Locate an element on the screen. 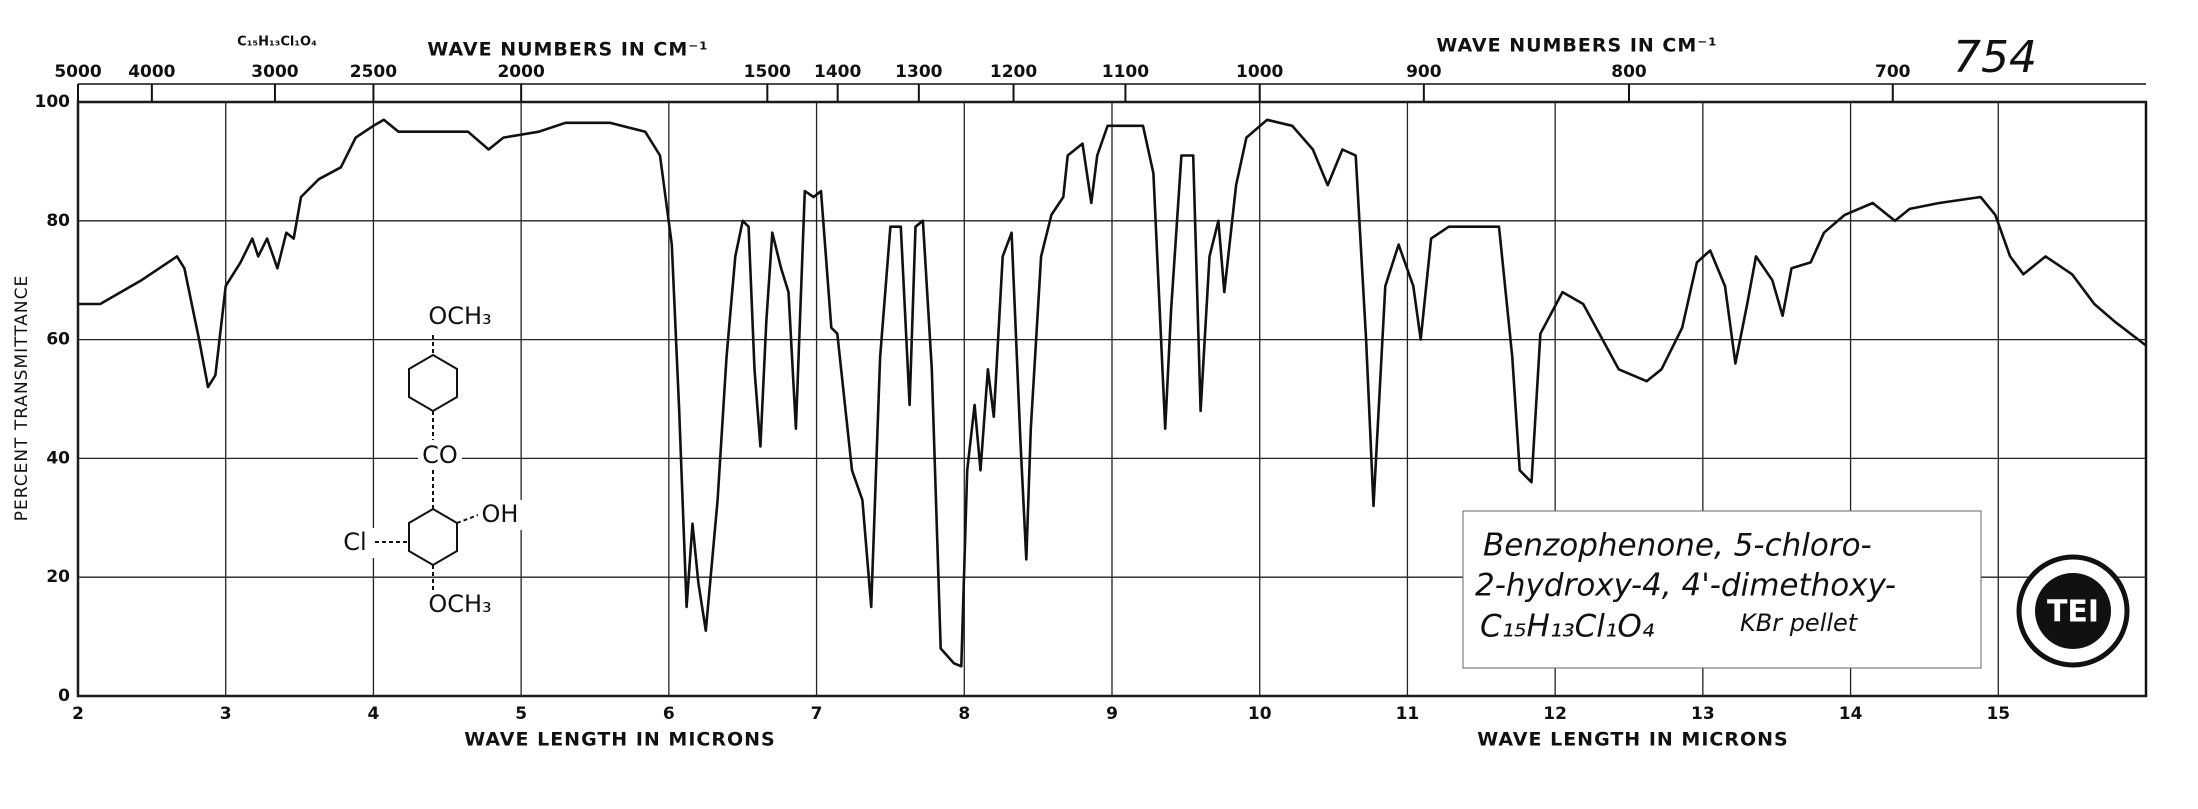  x2-tick-label: 700 is located at coordinates (1893, 72).